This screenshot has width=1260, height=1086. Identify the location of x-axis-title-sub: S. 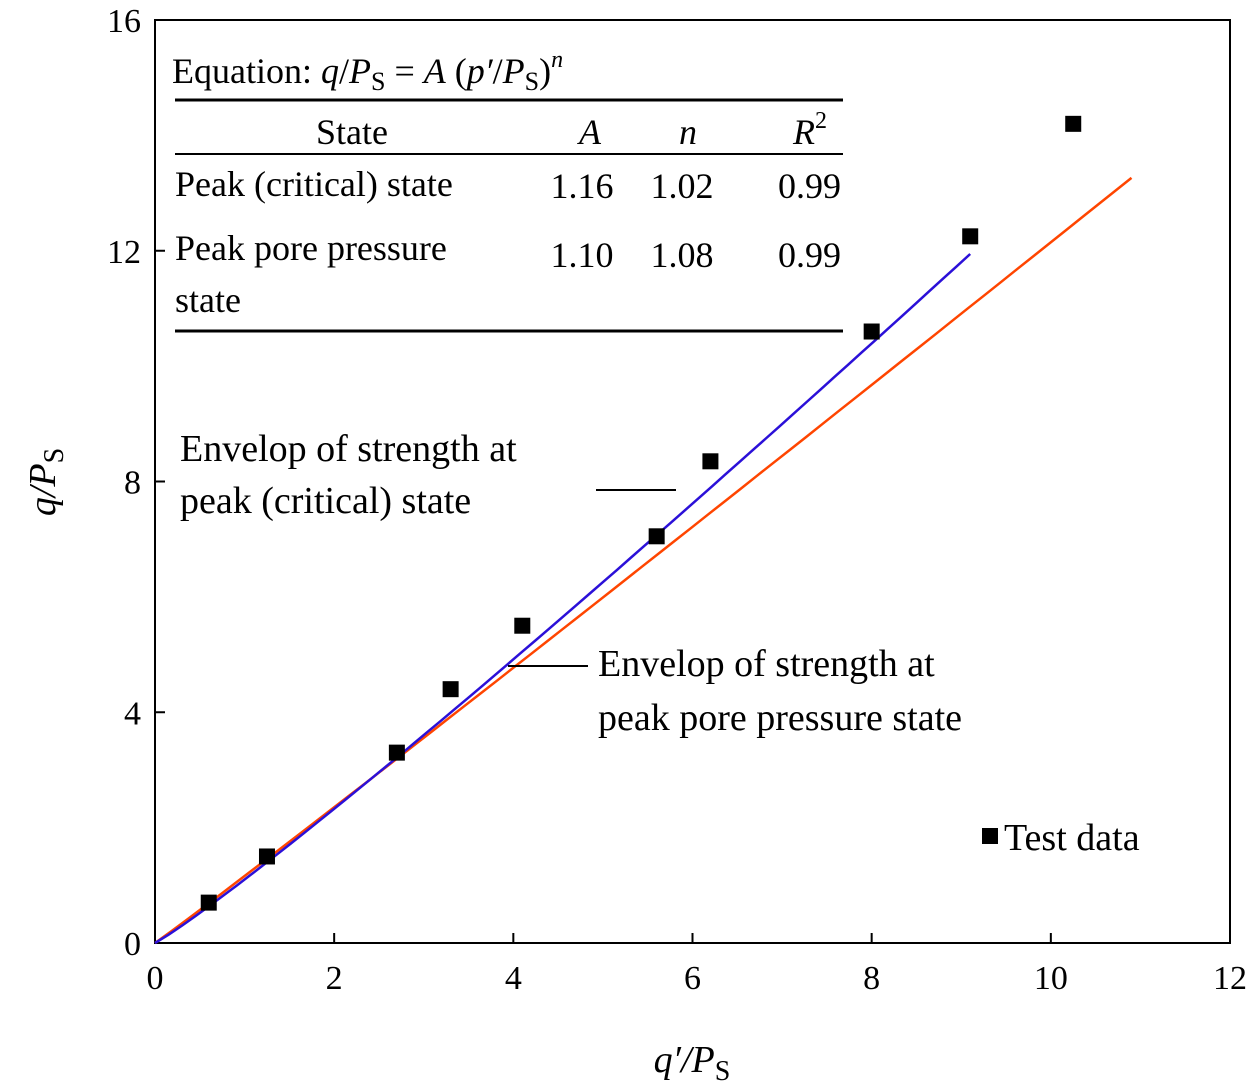
(723, 1071).